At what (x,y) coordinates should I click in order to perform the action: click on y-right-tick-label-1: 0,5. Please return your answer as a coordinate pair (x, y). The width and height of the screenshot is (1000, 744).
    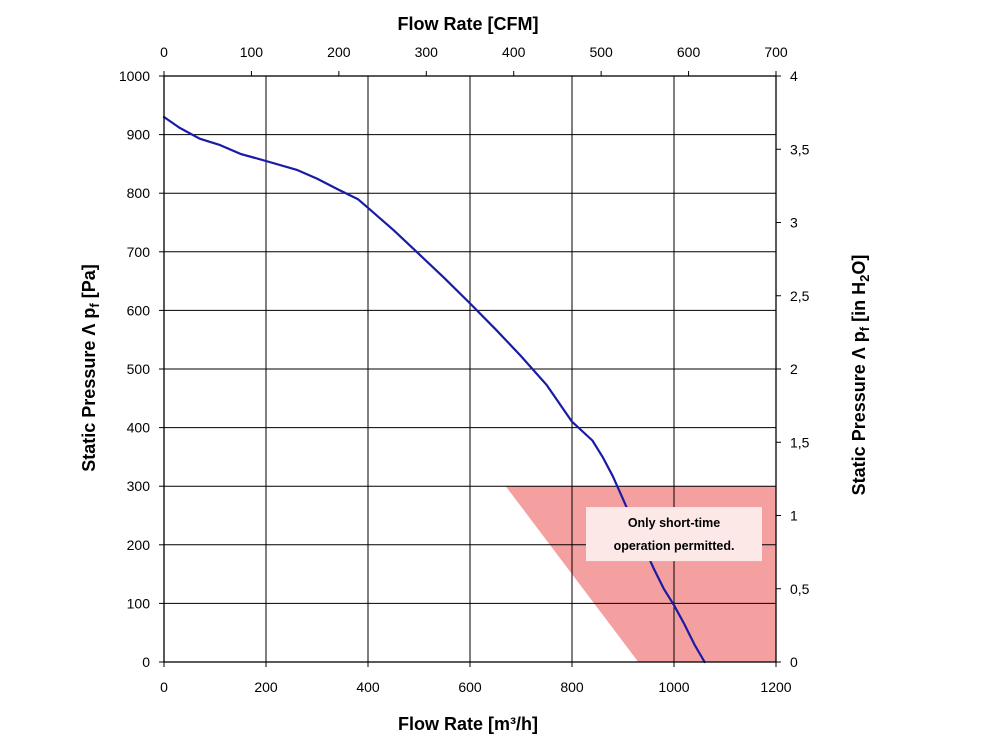
    Looking at the image, I should click on (800, 589).